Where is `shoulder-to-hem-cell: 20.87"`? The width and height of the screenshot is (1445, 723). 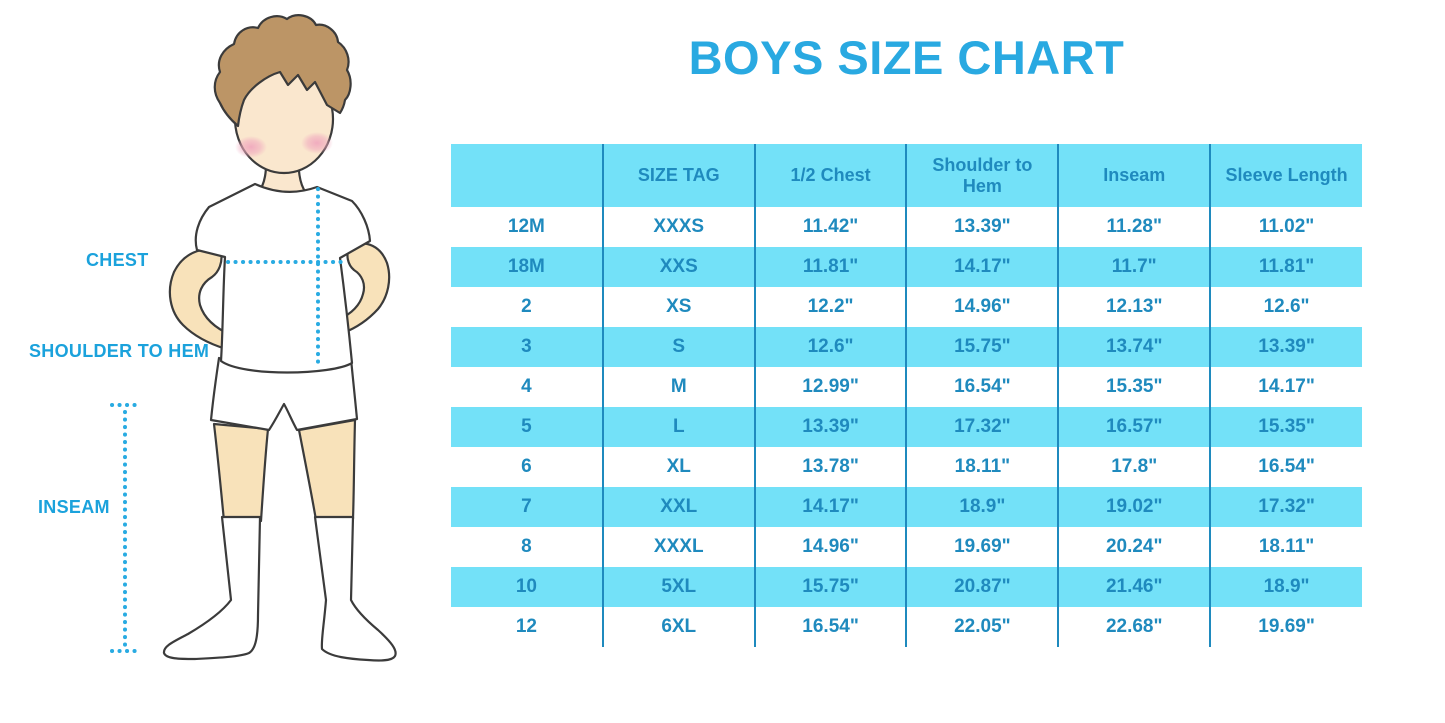 shoulder-to-hem-cell: 20.87" is located at coordinates (982, 587).